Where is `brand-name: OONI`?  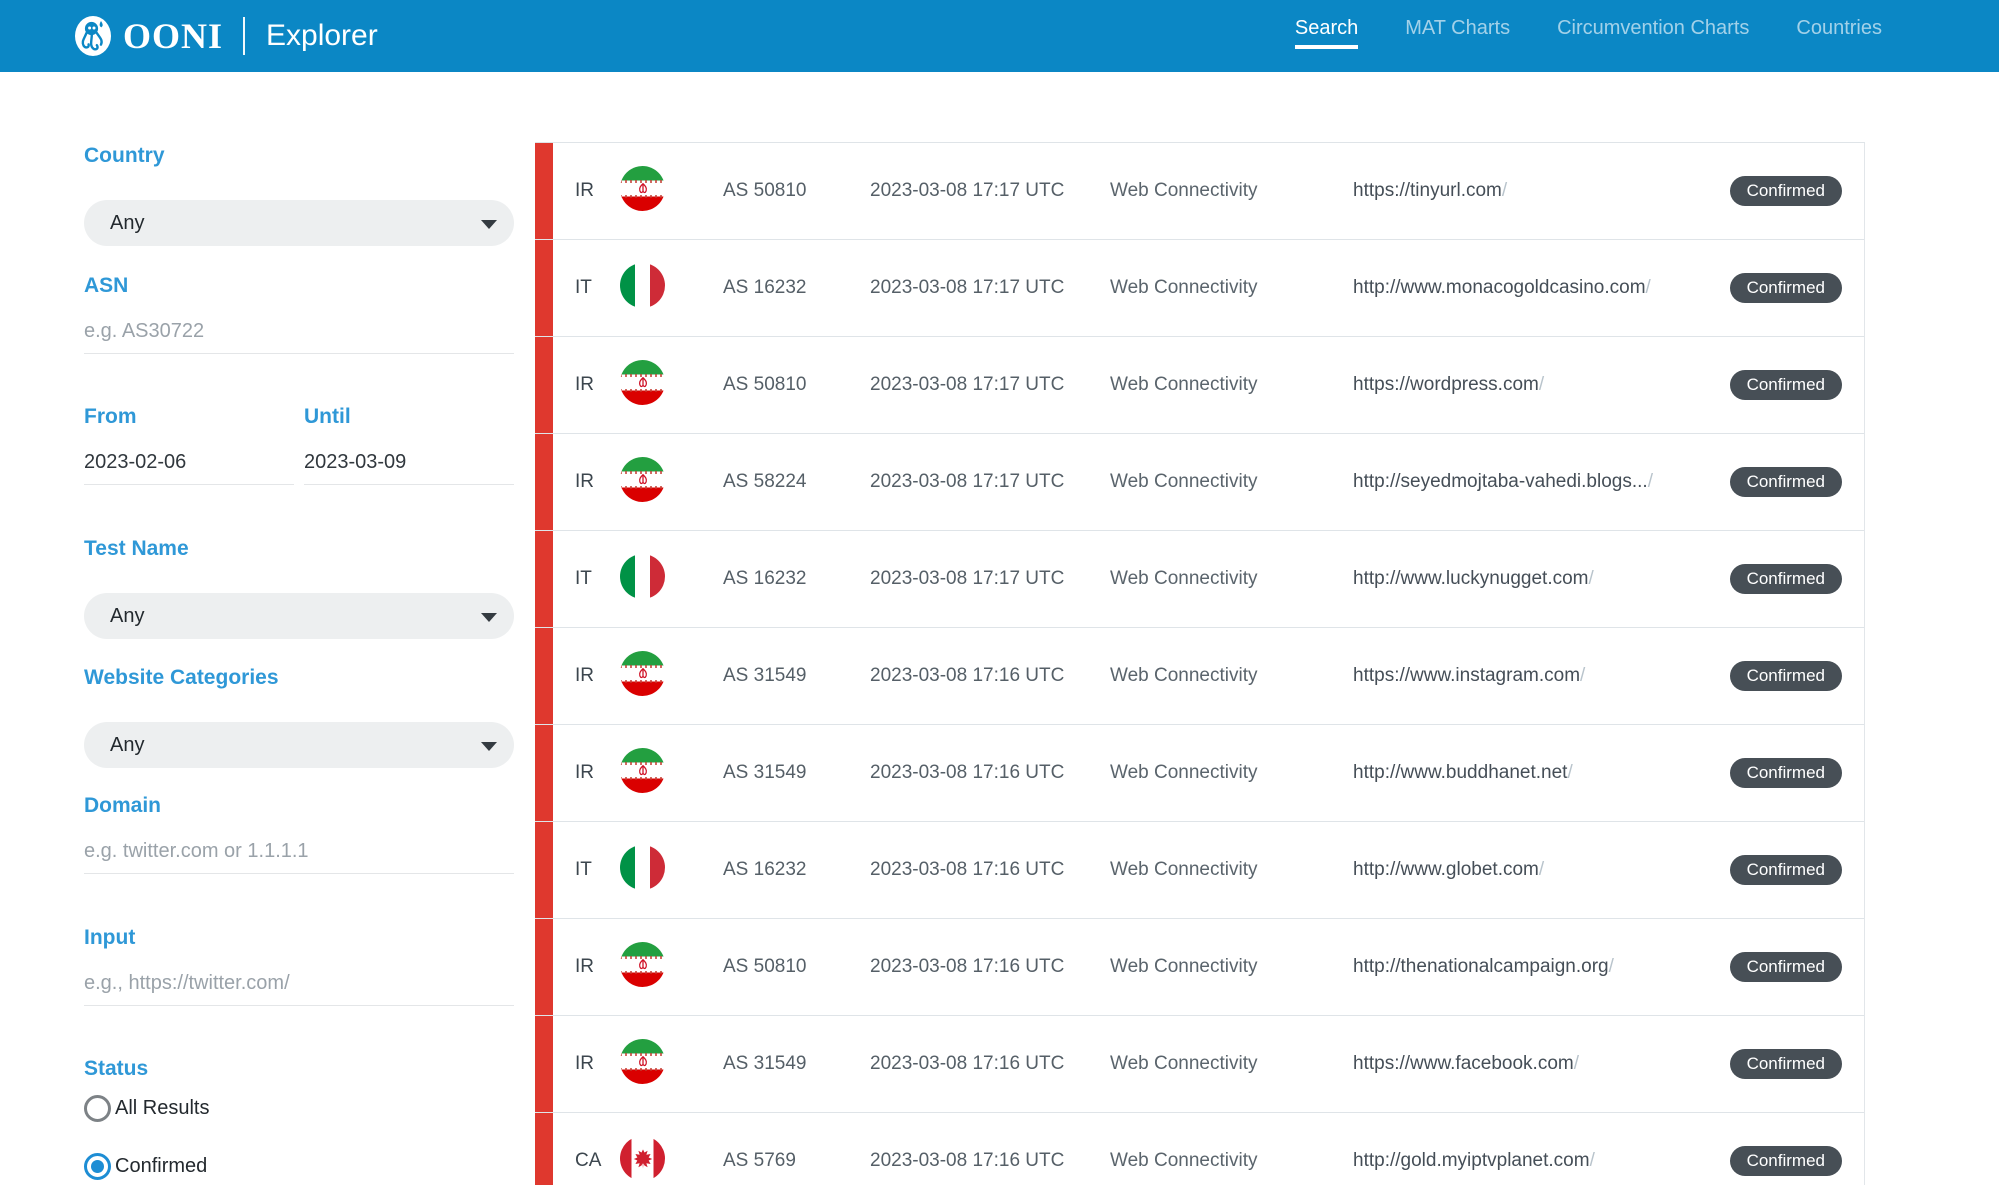
brand-name: OONI is located at coordinates (173, 36).